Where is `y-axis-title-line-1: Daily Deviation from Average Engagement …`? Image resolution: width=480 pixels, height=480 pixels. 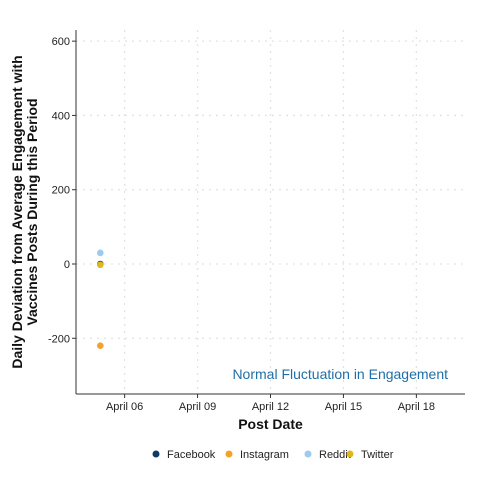 y-axis-title-line-1: Daily Deviation from Average Engagement … is located at coordinates (17, 211).